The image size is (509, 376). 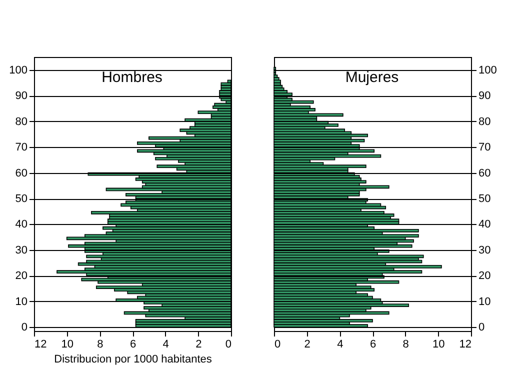 I want to click on text: Hombres, so click(x=132, y=77).